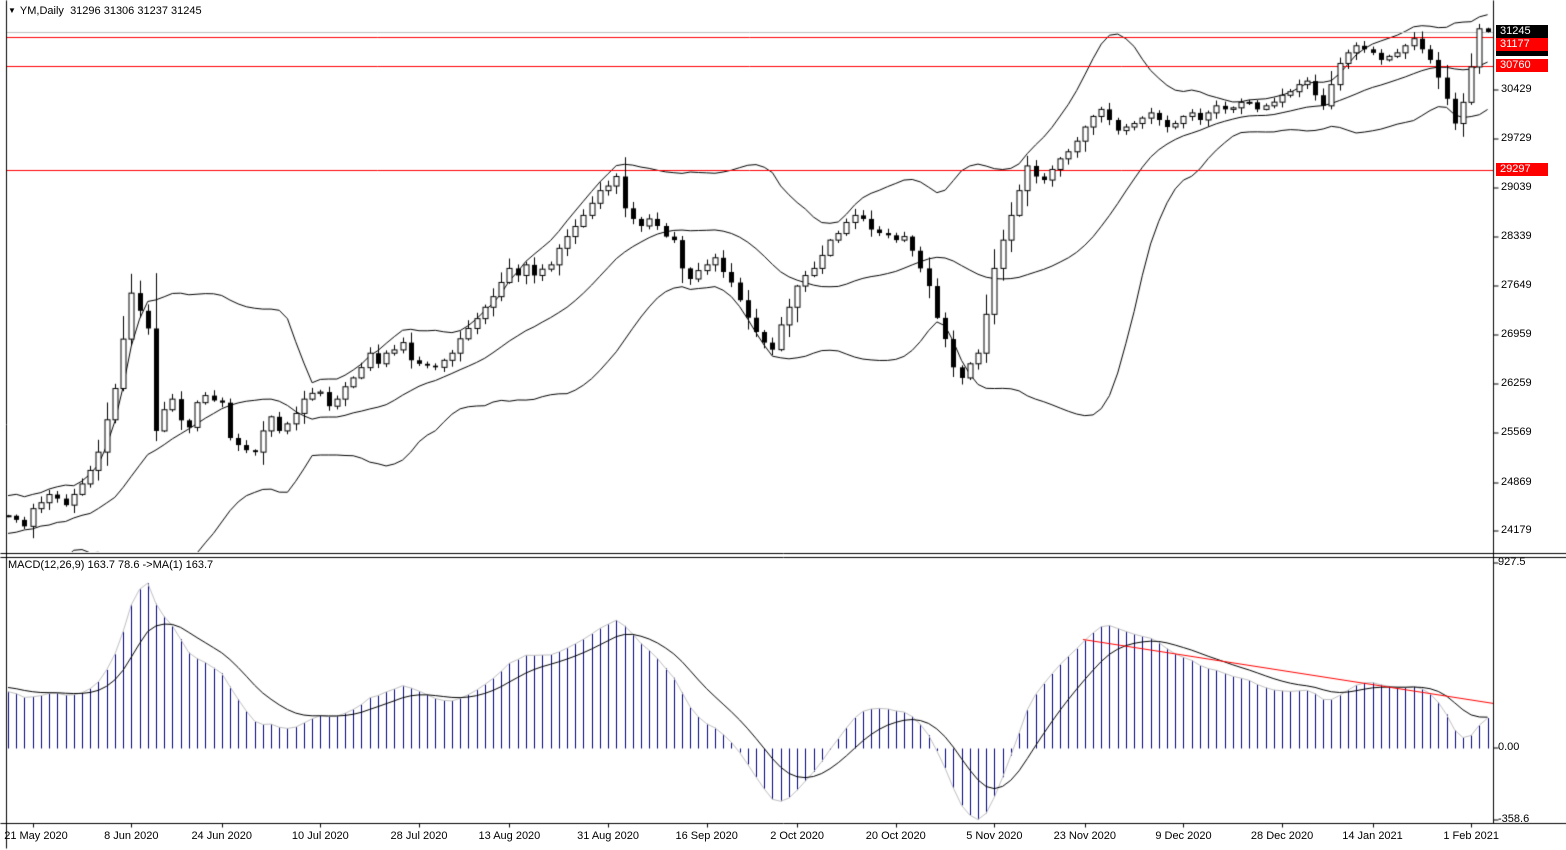  I want to click on hidden-price-badge, so click(1522, 53).